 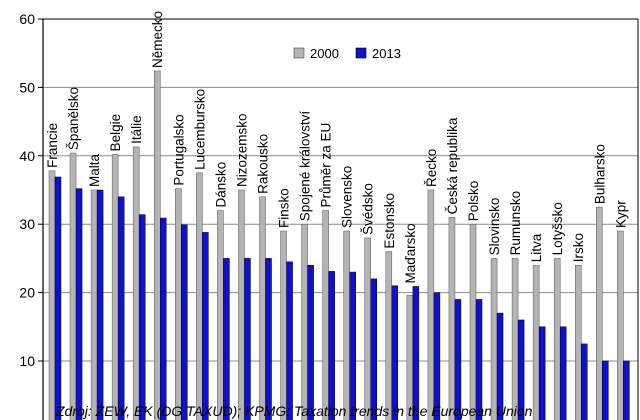 I want to click on category-label: Finsko, so click(x=284, y=208).